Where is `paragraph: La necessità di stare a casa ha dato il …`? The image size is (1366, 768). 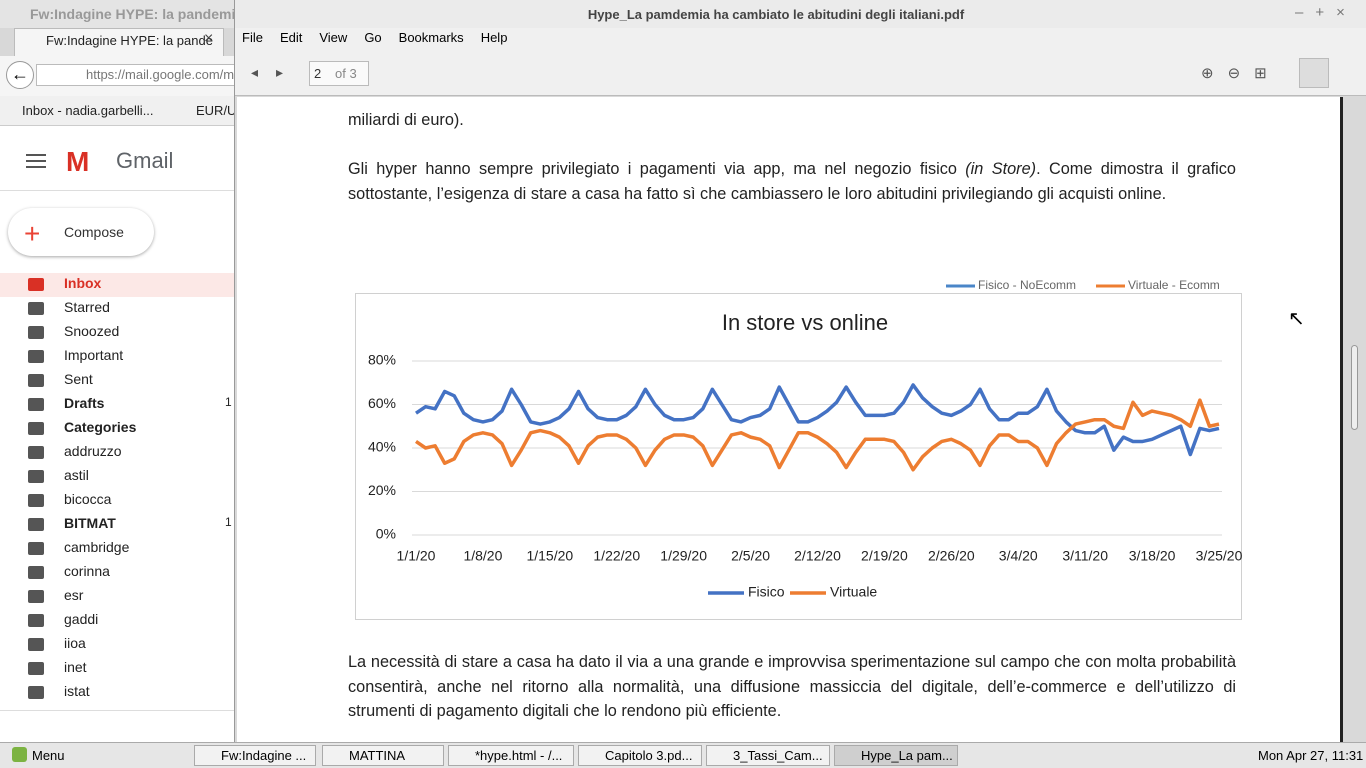 paragraph: La necessità di stare a casa ha dato il … is located at coordinates (792, 687).